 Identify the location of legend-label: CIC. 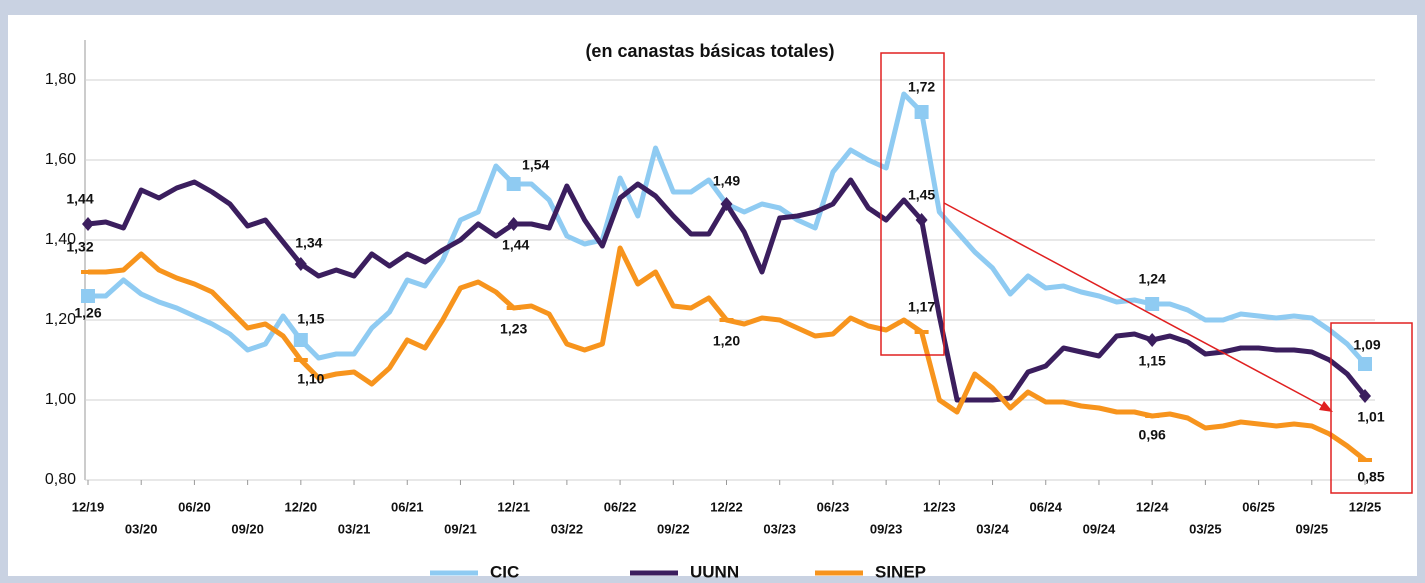
(504, 571).